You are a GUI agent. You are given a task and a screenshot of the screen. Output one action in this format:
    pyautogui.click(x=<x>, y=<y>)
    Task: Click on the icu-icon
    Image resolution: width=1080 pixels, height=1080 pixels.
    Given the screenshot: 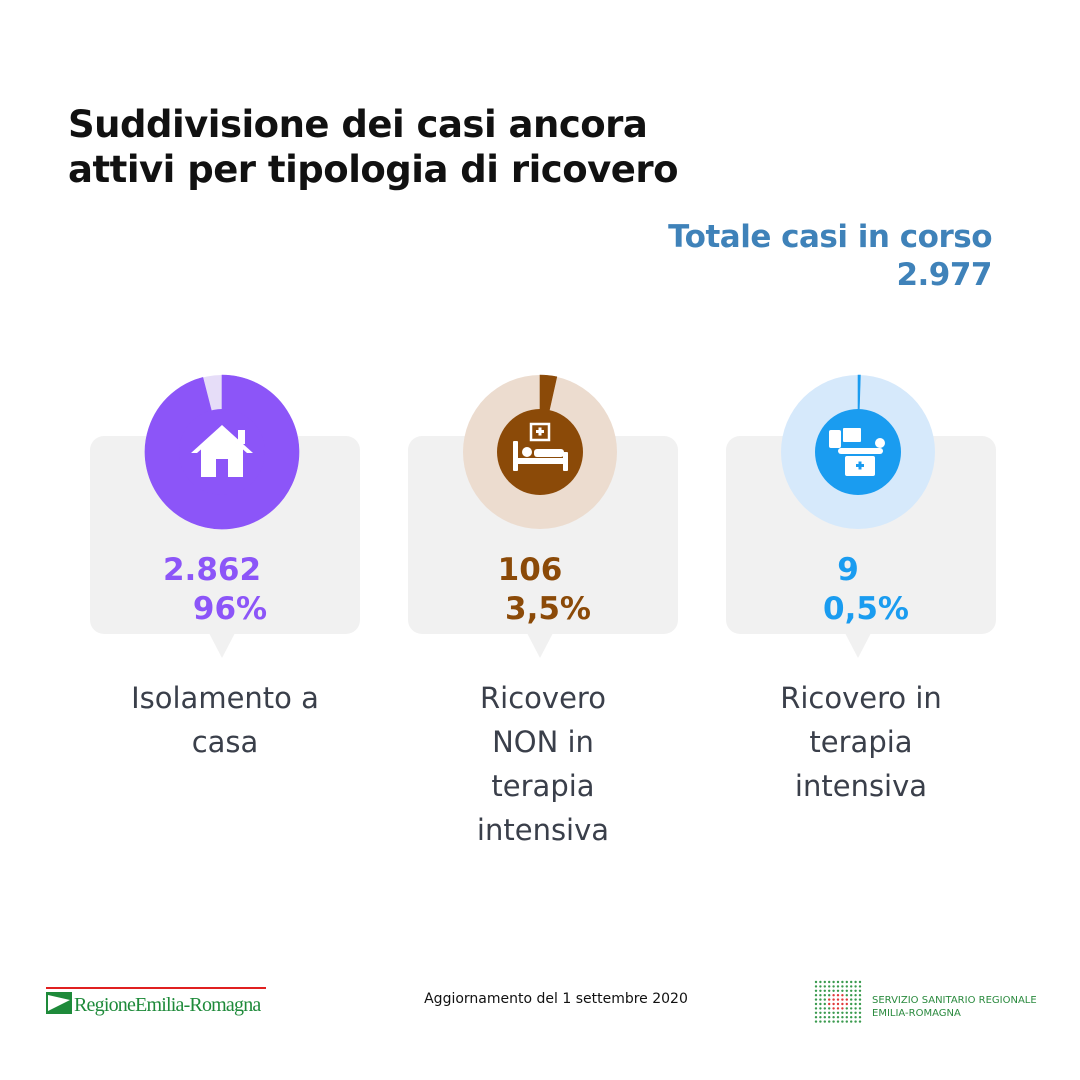 What is the action you would take?
    pyautogui.click(x=857, y=452)
    